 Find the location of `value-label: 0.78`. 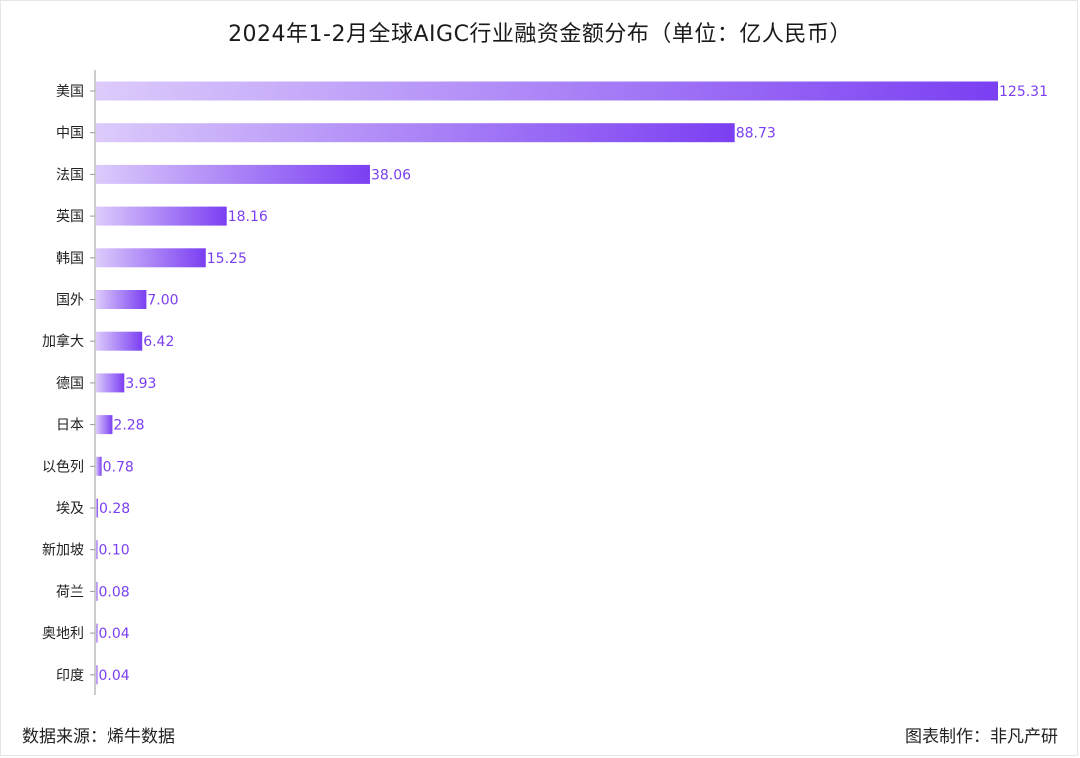

value-label: 0.78 is located at coordinates (118, 467).